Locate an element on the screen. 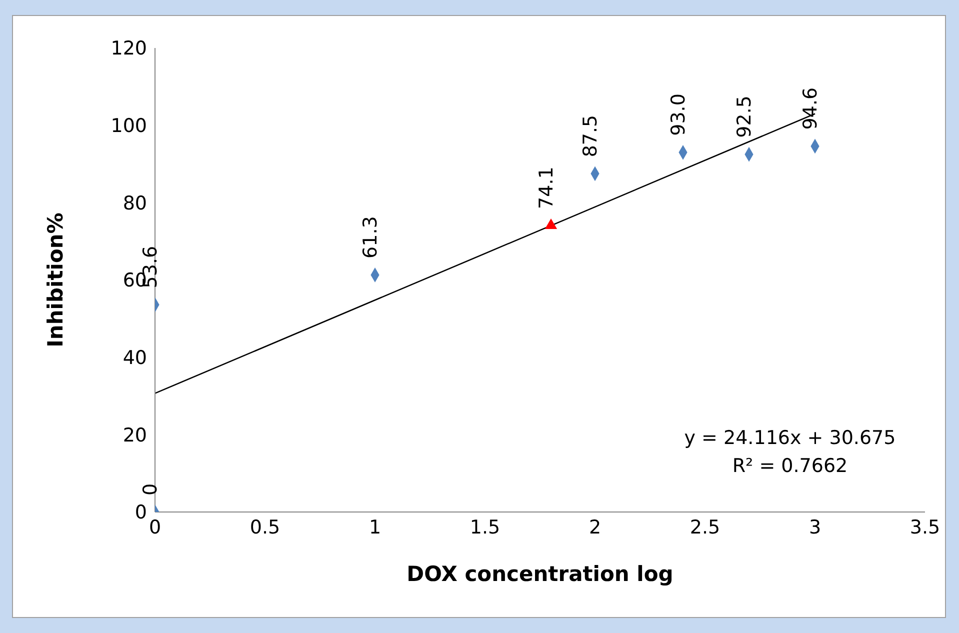 The image size is (959, 633). y-tick-label: 120 is located at coordinates (128, 49).